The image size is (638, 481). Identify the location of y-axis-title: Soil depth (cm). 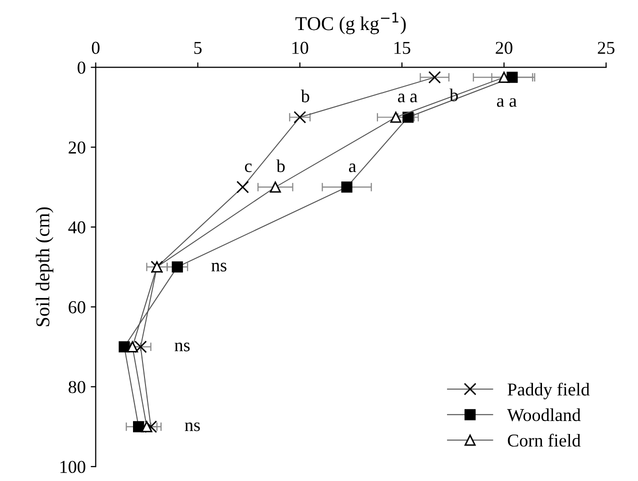
(45, 266).